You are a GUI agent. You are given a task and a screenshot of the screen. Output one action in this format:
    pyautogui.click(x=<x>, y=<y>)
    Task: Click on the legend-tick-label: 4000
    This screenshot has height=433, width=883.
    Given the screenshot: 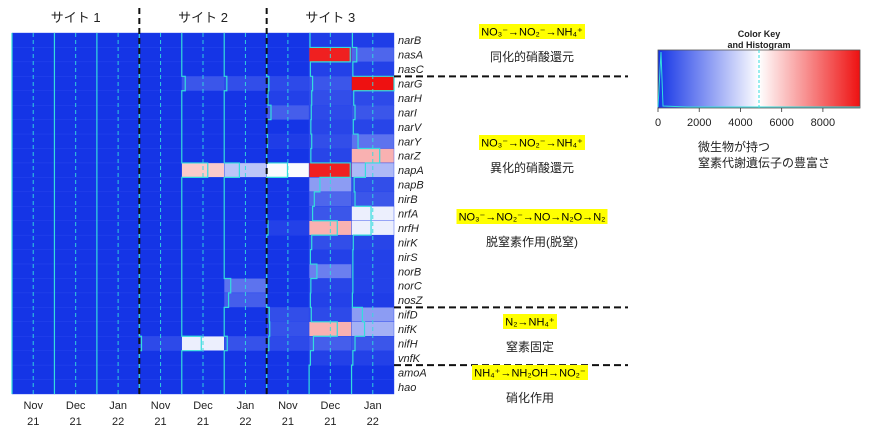 What is the action you would take?
    pyautogui.click(x=740, y=123)
    